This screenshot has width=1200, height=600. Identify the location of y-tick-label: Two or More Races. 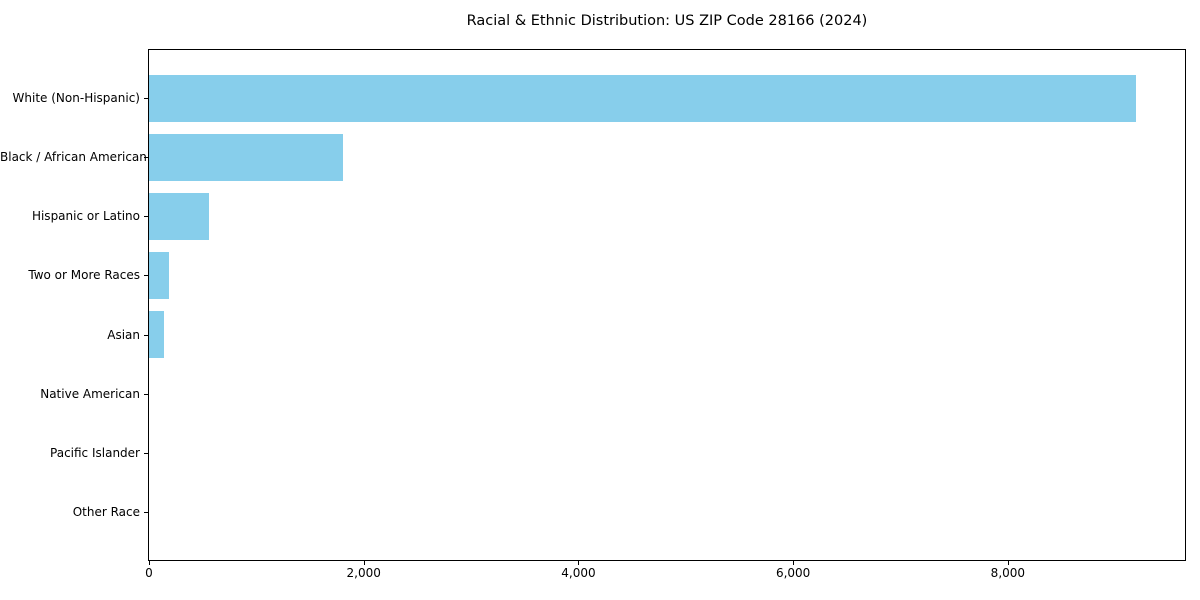
(84, 275).